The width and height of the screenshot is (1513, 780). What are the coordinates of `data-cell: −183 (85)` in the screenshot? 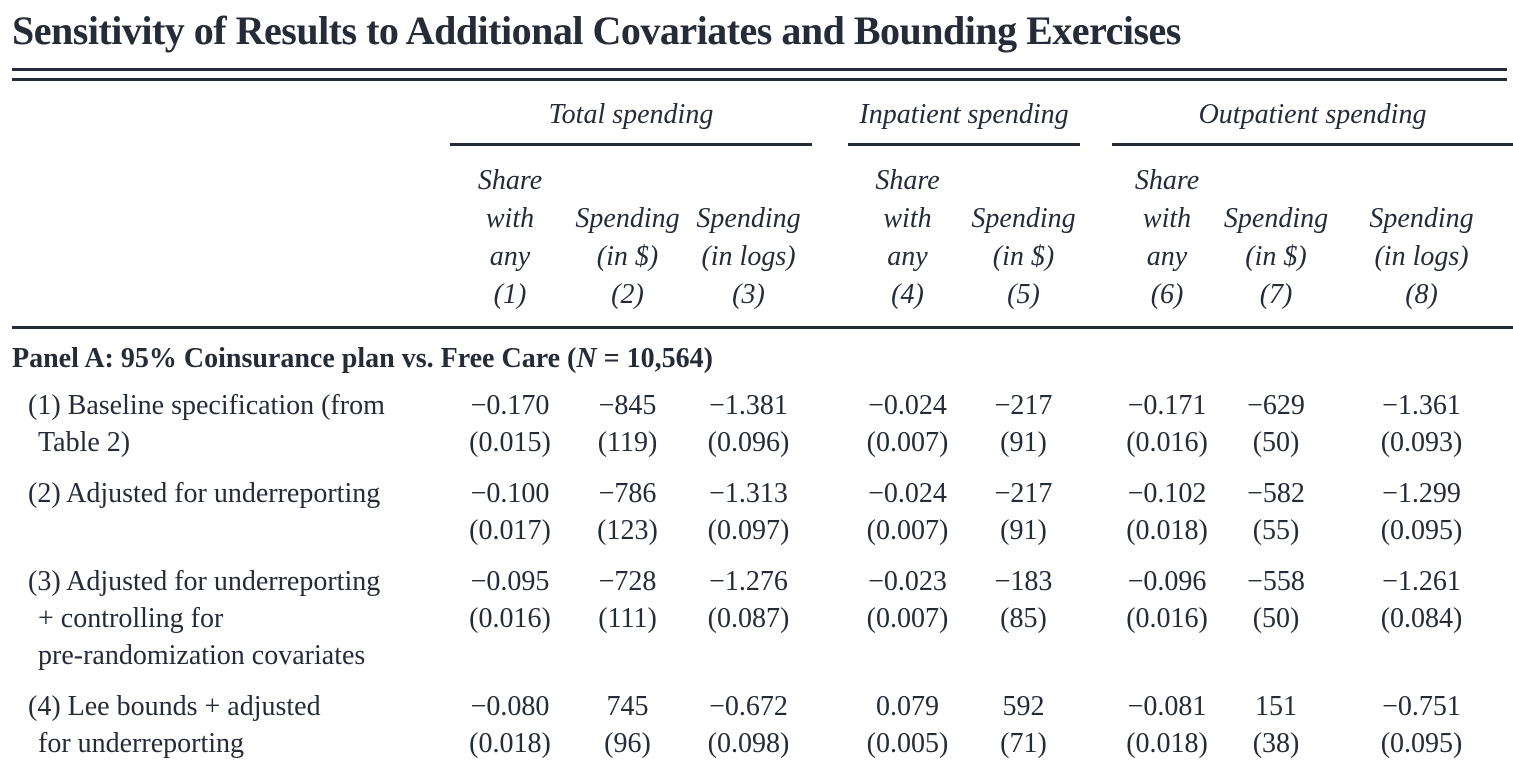 It's located at (1023, 625).